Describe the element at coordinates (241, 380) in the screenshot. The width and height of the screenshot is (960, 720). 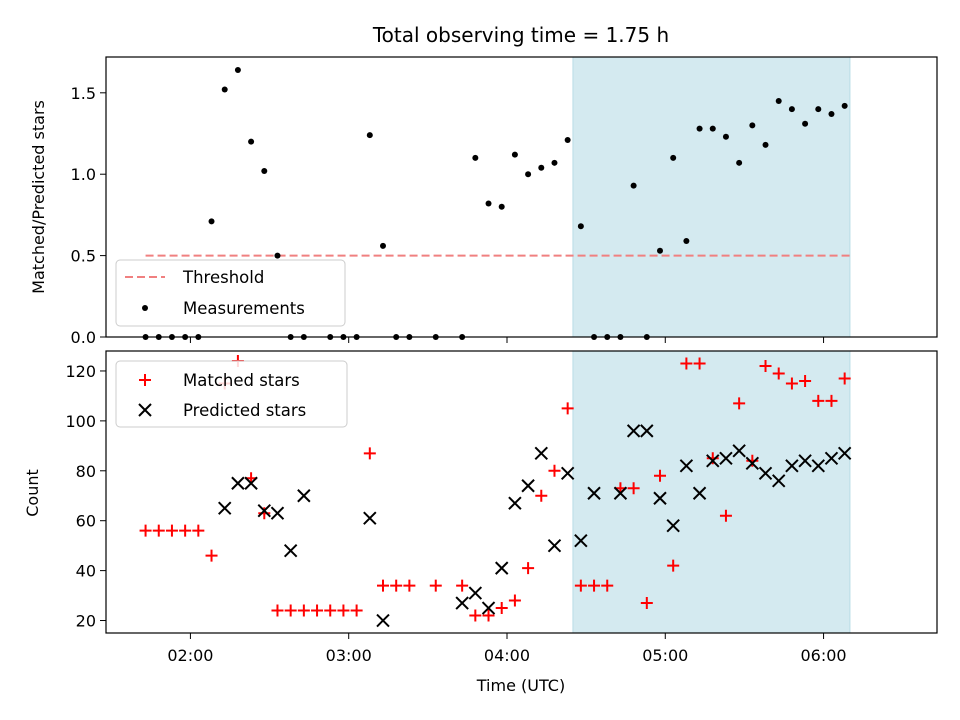
I see `legend-matched-label: Matched stars` at that location.